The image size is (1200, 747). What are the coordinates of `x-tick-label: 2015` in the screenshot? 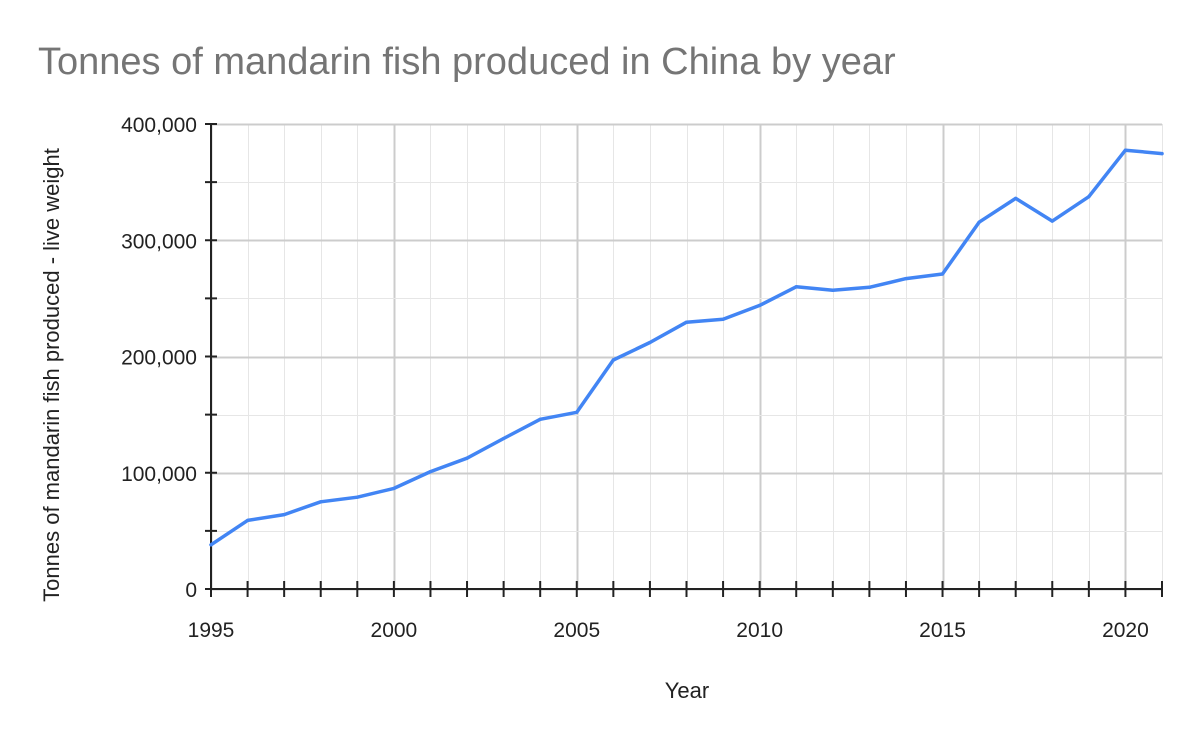 It's located at (942, 630).